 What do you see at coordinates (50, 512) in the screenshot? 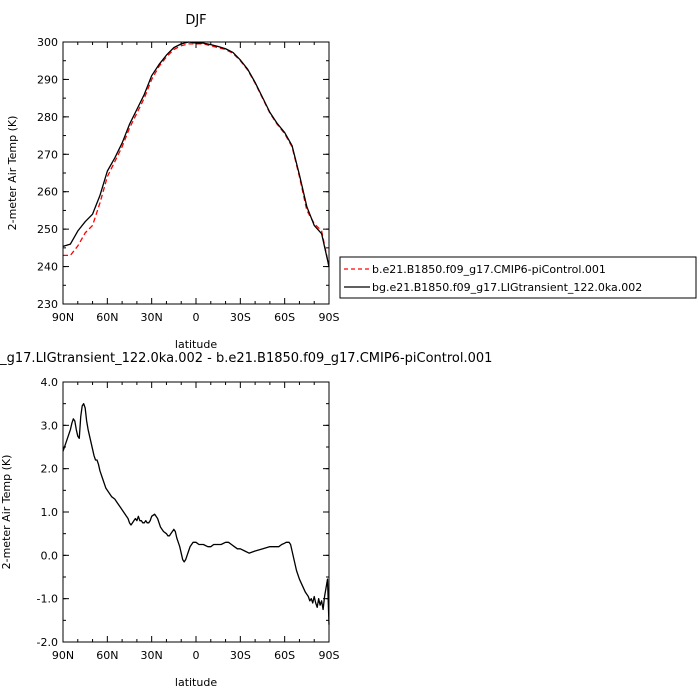
I see `y-tick-label: 1.0` at bounding box center [50, 512].